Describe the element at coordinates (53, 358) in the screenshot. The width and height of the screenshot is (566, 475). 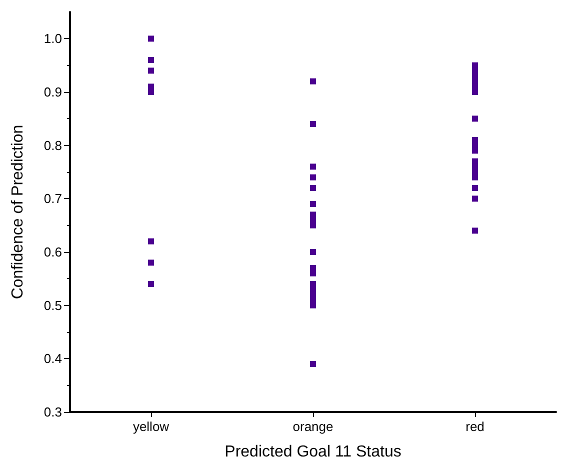
I see `y-tick-label: 0.4` at that location.